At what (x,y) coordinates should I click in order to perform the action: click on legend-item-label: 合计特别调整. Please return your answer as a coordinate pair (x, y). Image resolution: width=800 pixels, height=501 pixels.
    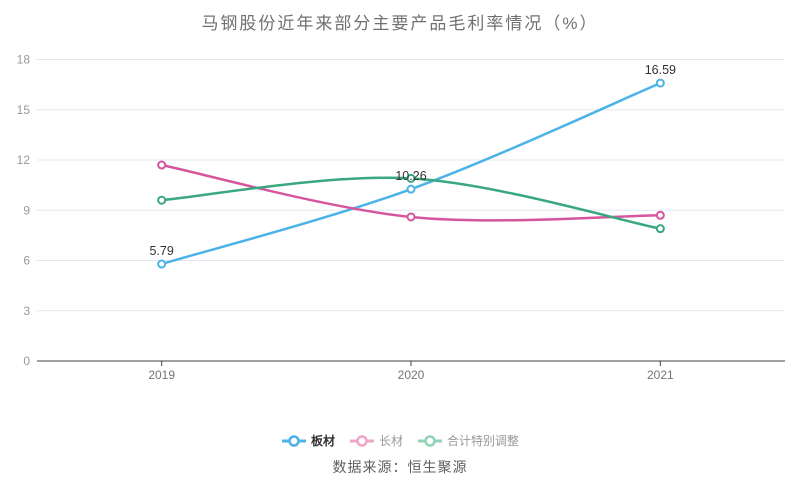
    Looking at the image, I should click on (483, 441).